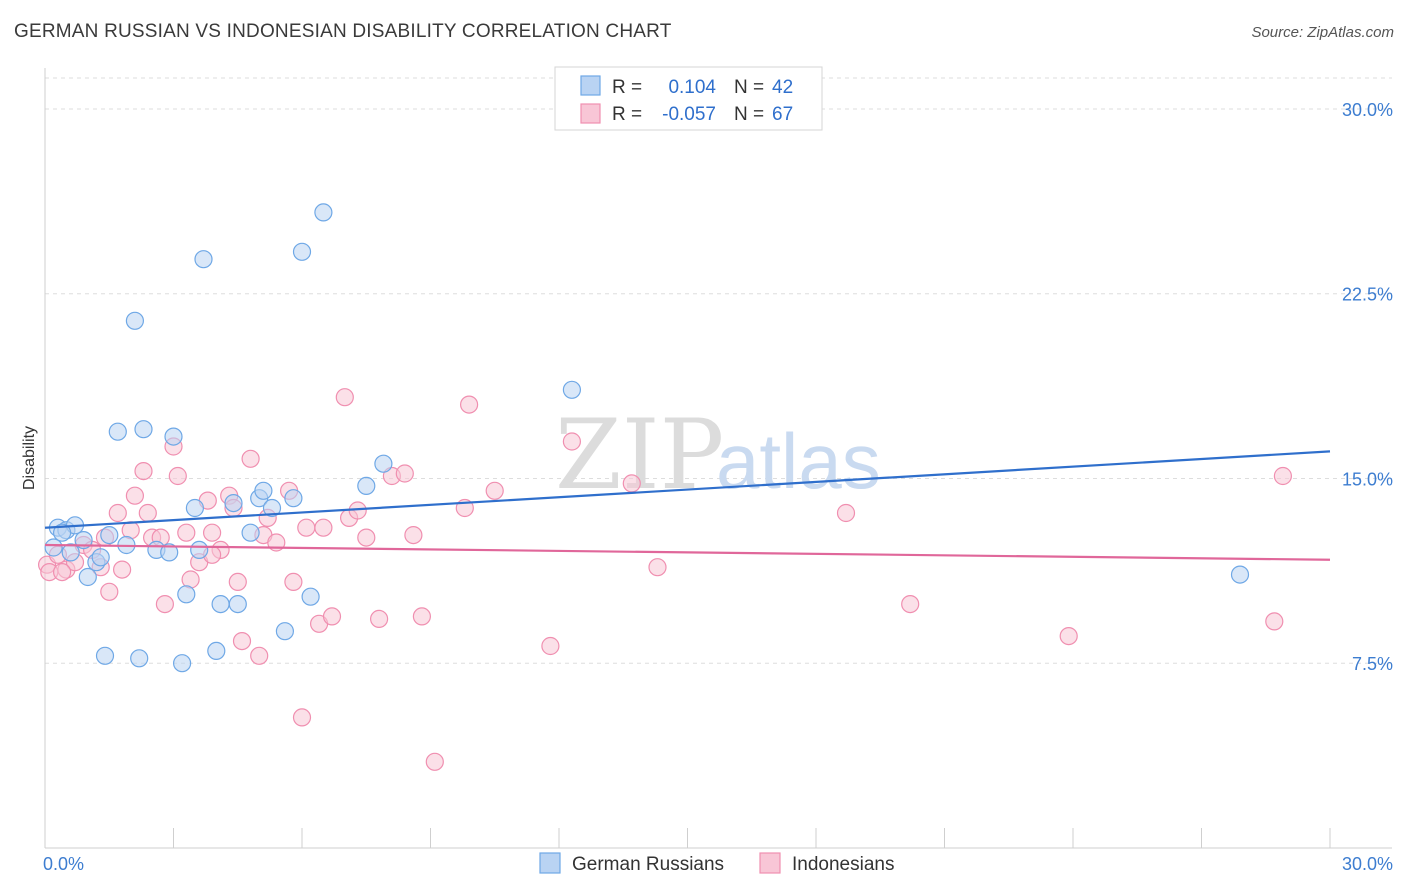 This screenshot has width=1406, height=892. Describe the element at coordinates (550, 863) in the screenshot. I see `bottom-legend-swatch-blue` at that location.